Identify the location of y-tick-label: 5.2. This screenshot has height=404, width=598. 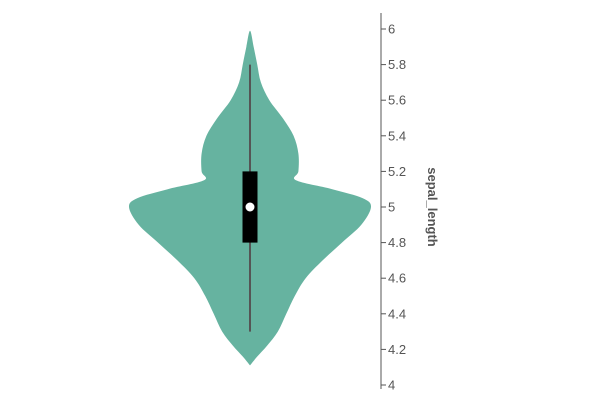
(397, 171).